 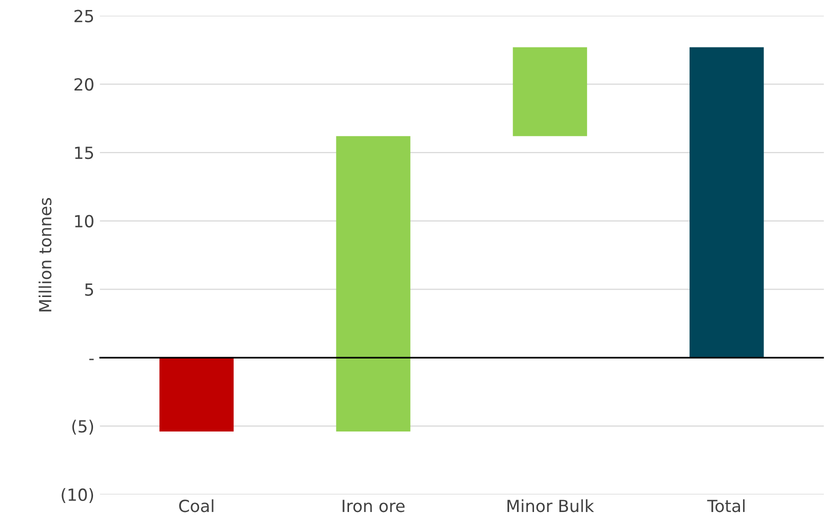 I want to click on y-axis-title: Million tonnes, so click(x=45, y=255).